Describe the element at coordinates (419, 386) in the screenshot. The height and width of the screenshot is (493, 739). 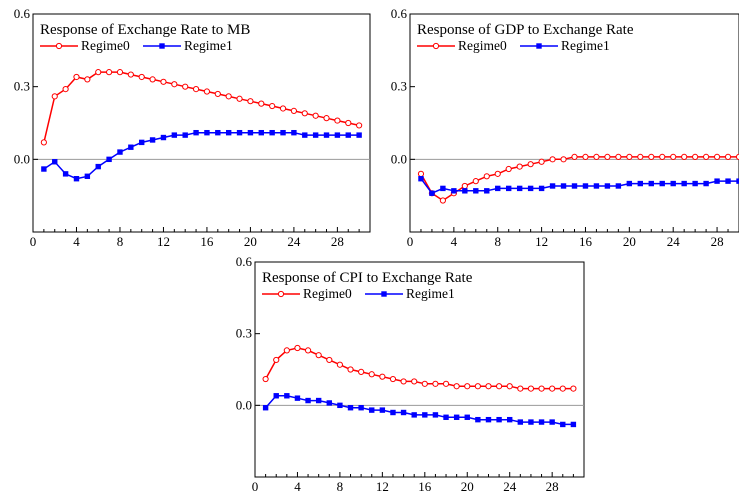
I see `series-layer` at that location.